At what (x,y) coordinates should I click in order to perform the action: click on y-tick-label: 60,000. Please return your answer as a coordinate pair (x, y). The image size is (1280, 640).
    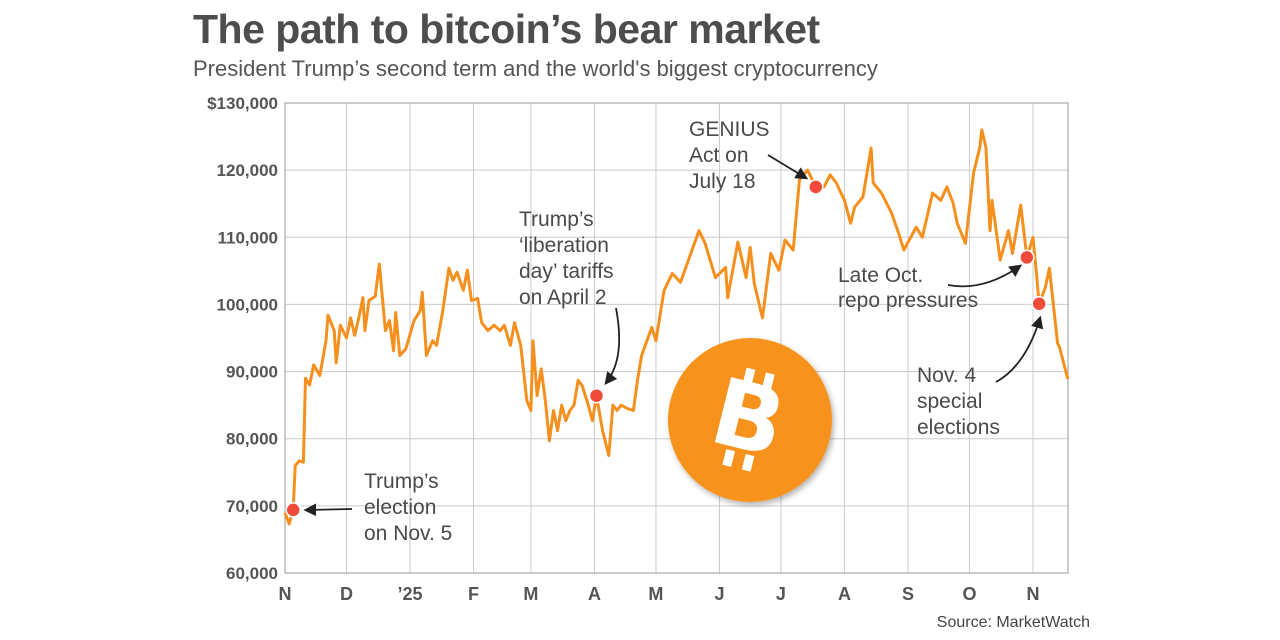
    Looking at the image, I should click on (252, 573).